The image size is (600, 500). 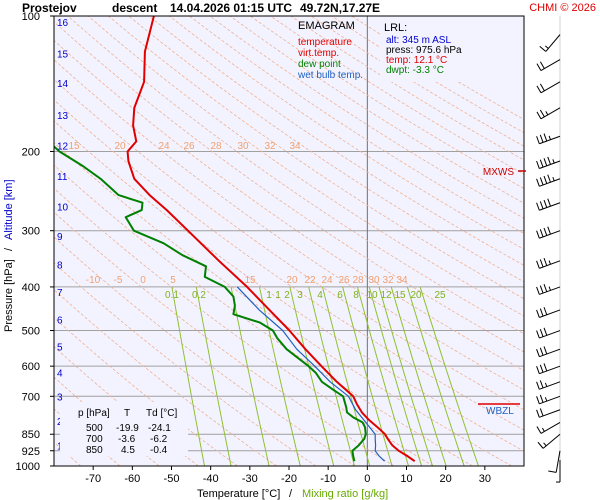 I want to click on isotherm-label-400: 15, so click(x=250, y=280).